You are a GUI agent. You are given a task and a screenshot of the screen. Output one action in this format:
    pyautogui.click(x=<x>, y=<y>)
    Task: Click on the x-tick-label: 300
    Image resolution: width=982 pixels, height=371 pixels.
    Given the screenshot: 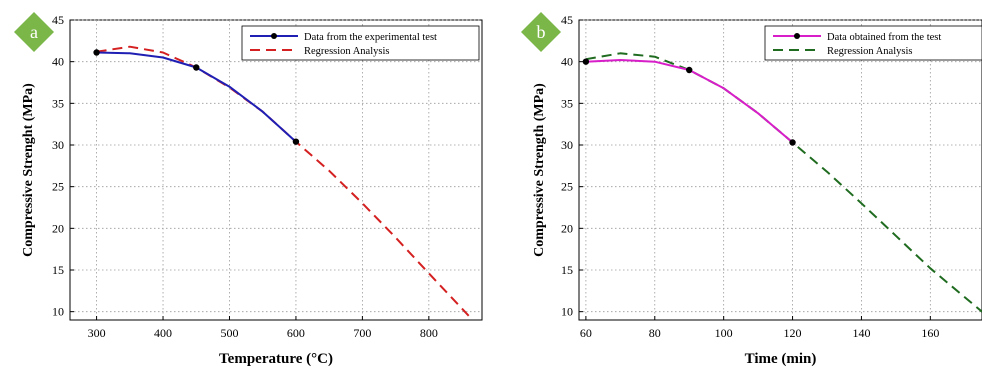 What is the action you would take?
    pyautogui.click(x=97, y=333)
    